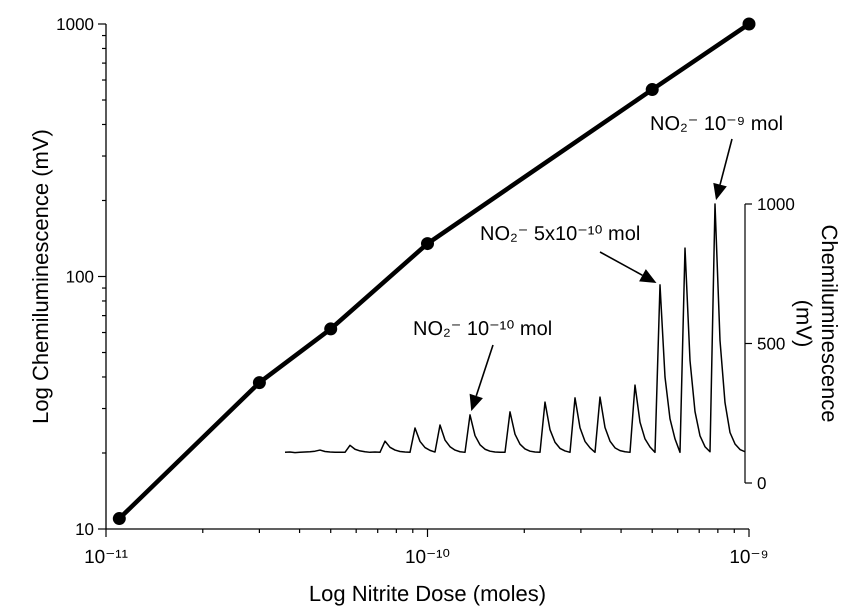 The width and height of the screenshot is (856, 615). I want to click on y-tick-label: 100, so click(80, 277).